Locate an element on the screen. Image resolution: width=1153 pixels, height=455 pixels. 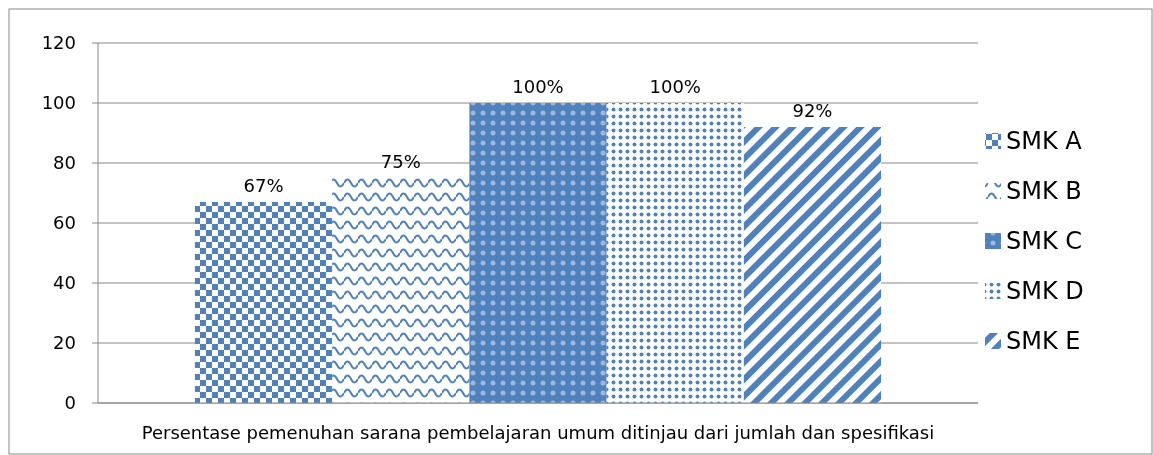
legend-label: SMK B is located at coordinates (1044, 191).